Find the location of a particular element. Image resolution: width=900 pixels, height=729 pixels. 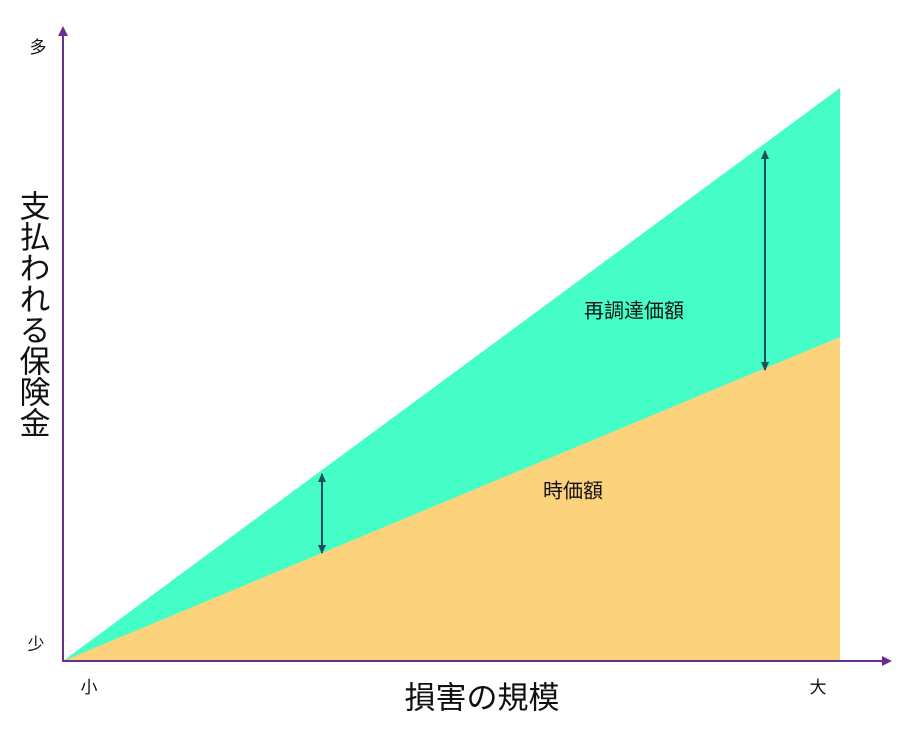

y-bottom-label: 少 is located at coordinates (36, 645).